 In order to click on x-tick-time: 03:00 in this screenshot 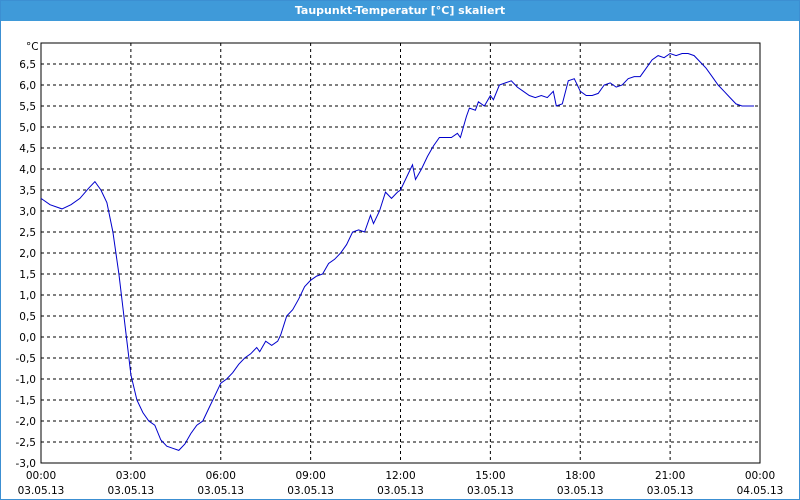, I will do `click(131, 476)`.